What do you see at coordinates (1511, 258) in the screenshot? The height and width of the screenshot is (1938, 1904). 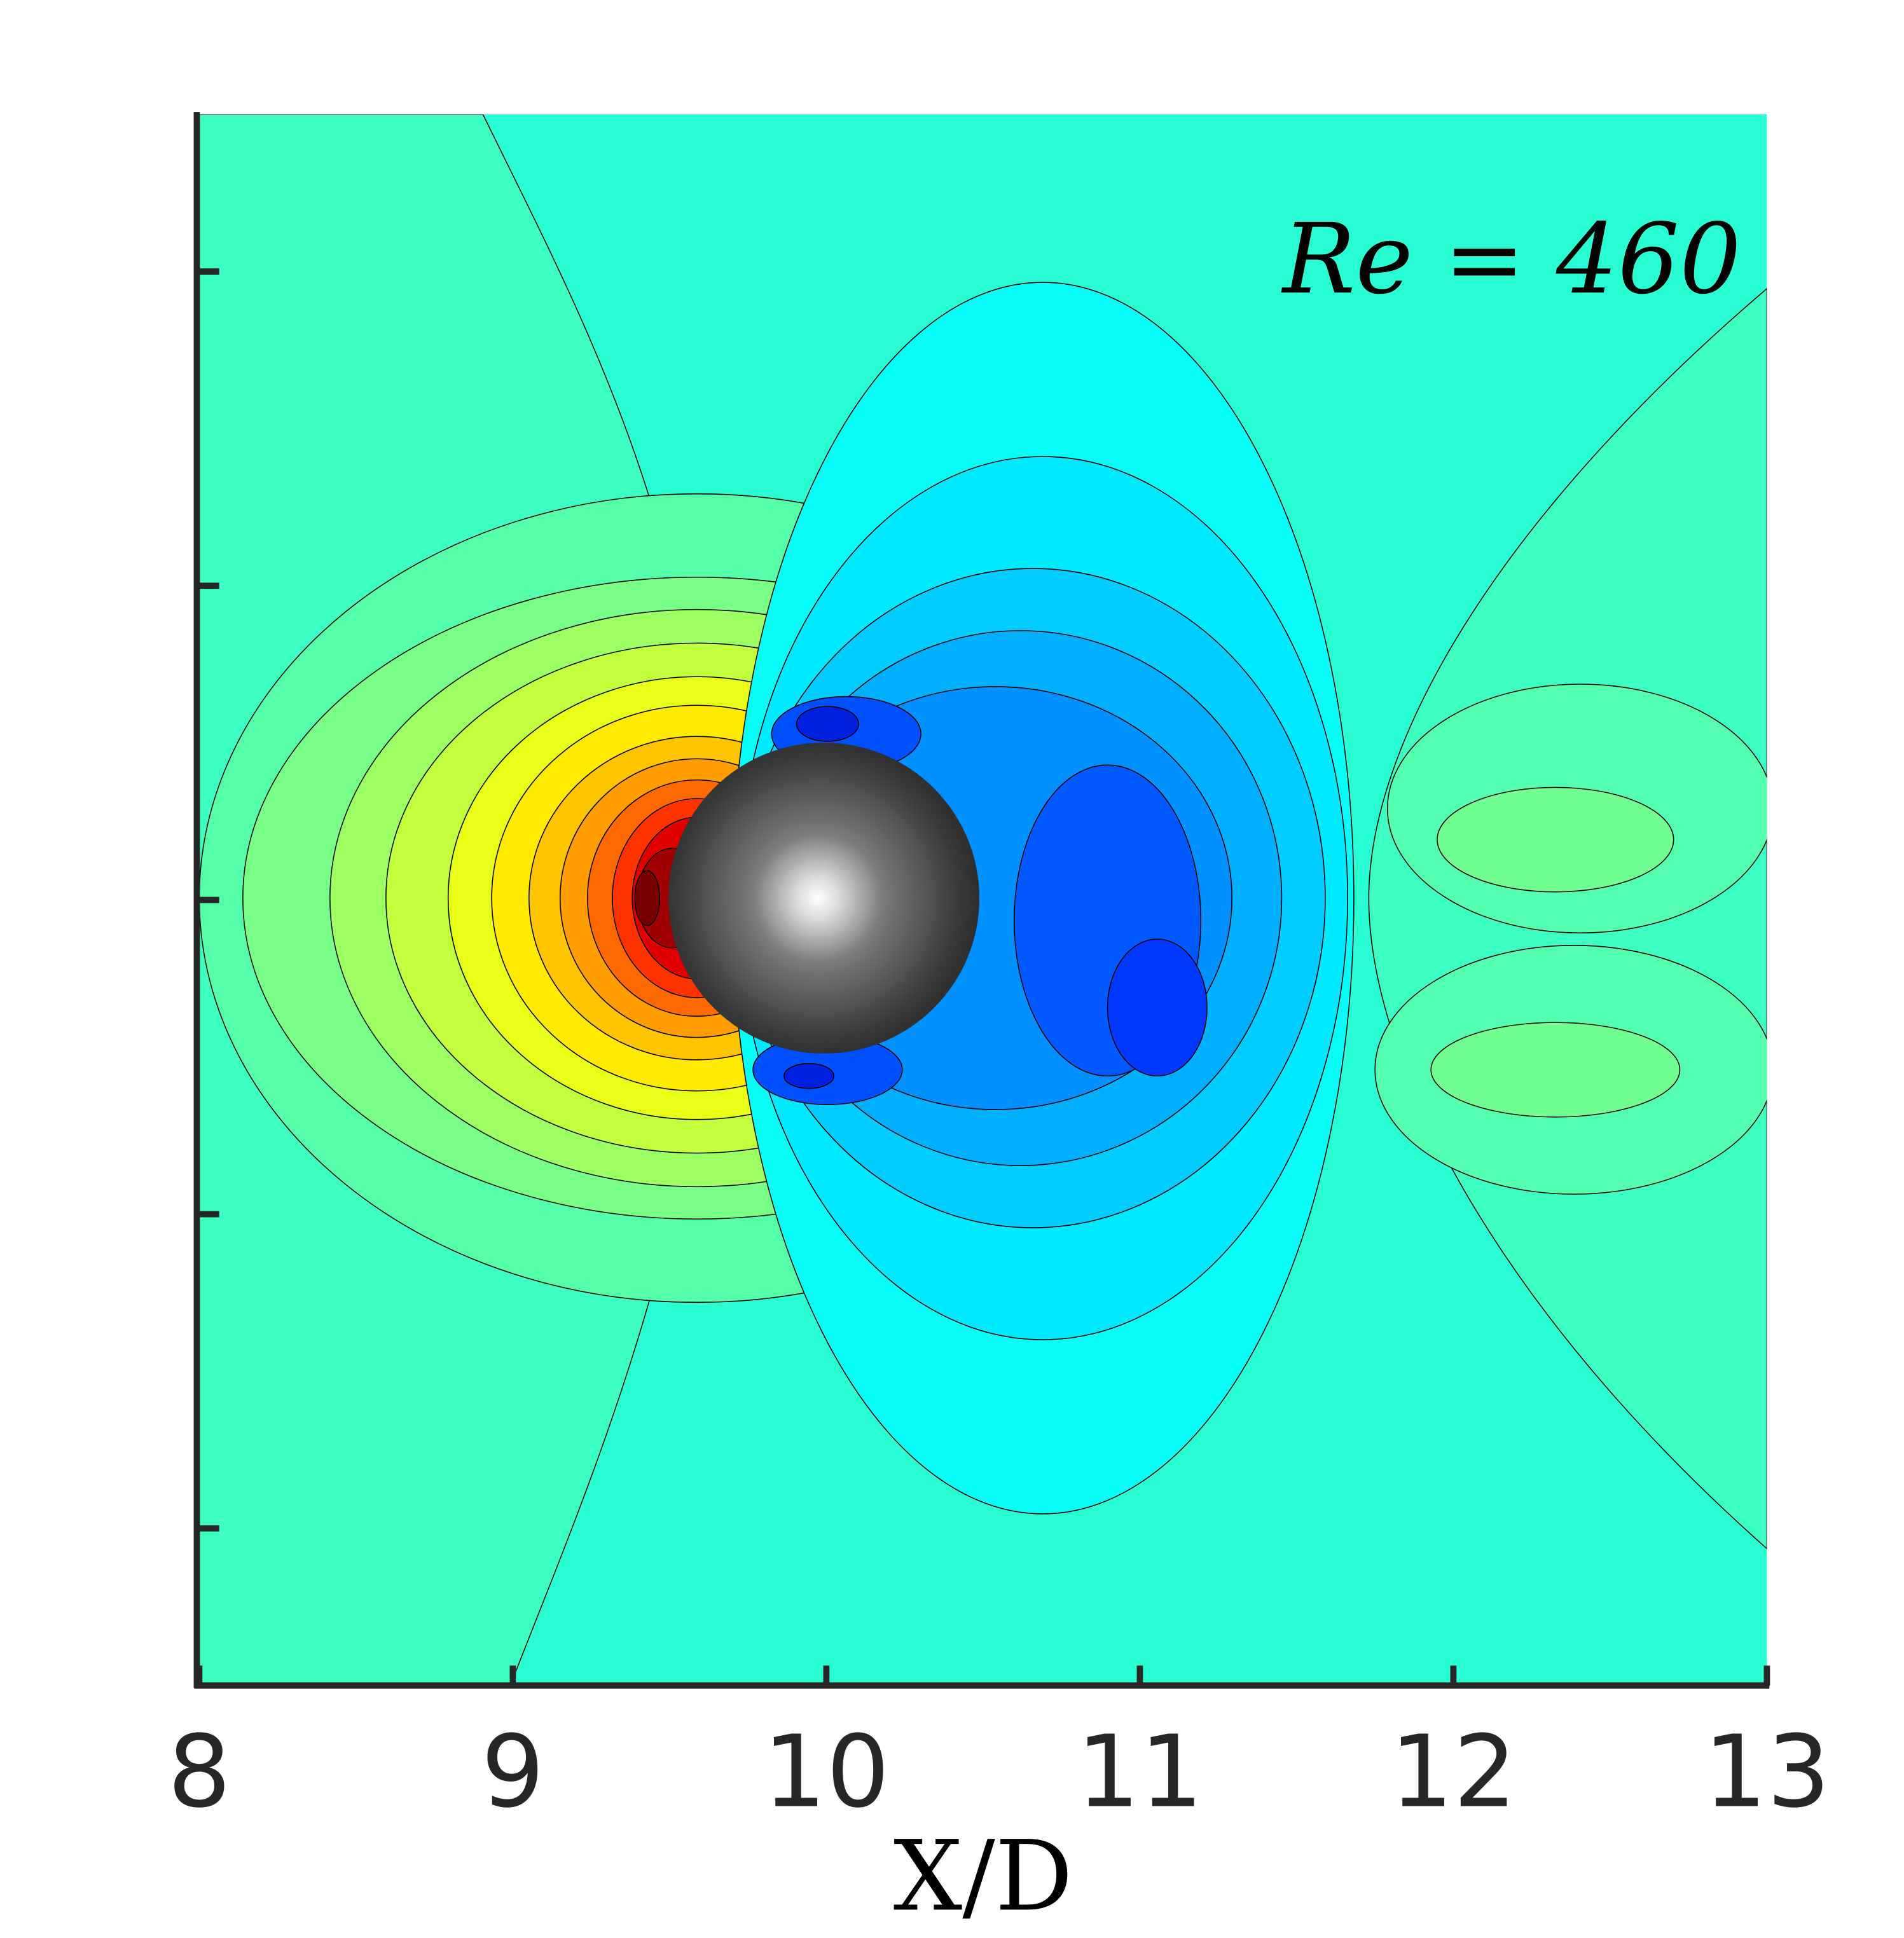 I see `annotation: Re = 460` at bounding box center [1511, 258].